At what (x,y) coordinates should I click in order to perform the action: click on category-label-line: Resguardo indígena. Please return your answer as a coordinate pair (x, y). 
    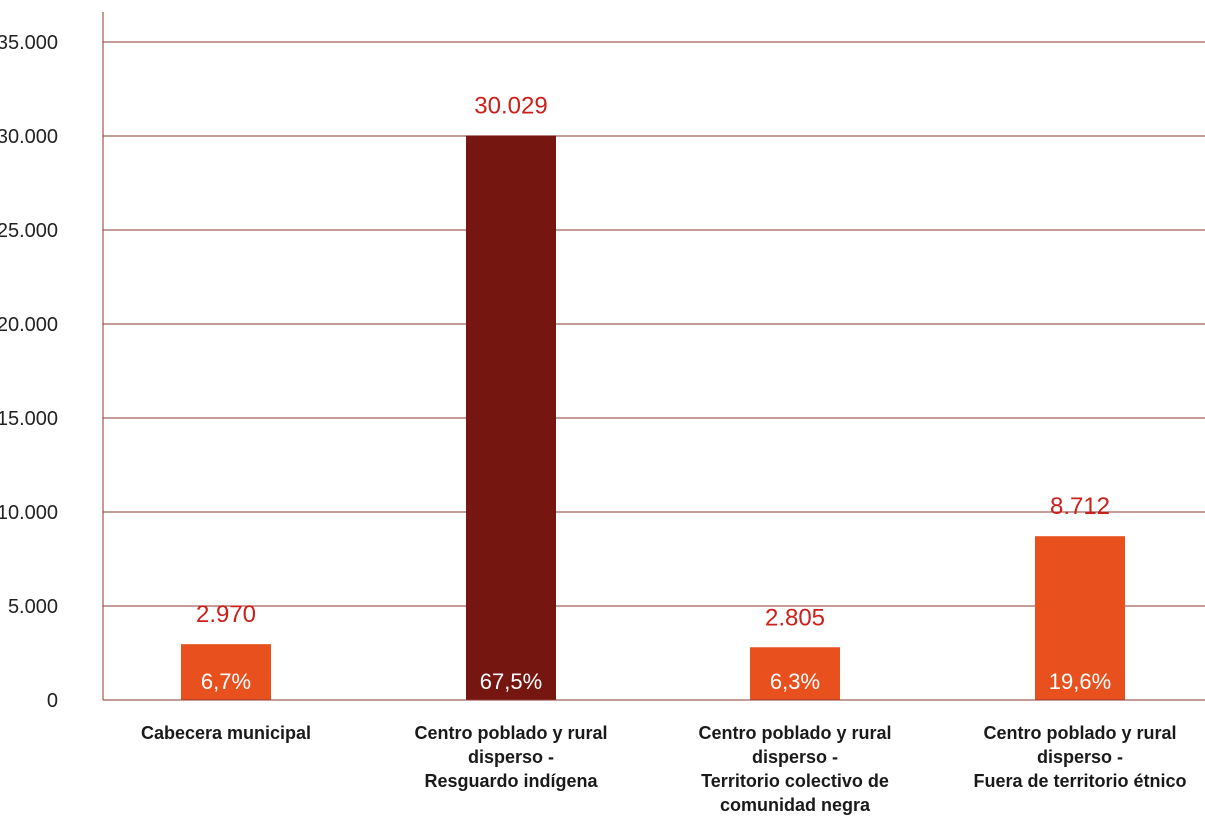
    Looking at the image, I should click on (511, 781).